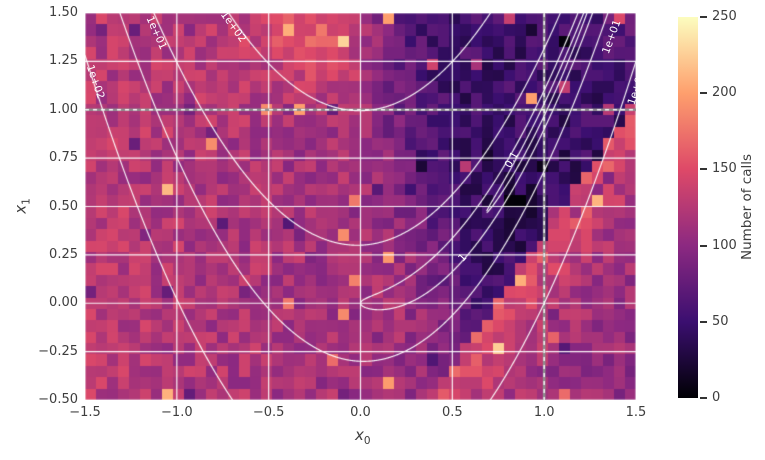 This screenshot has height=460, width=765. What do you see at coordinates (63, 12) in the screenshot?
I see `y-tick-label: 1.50` at bounding box center [63, 12].